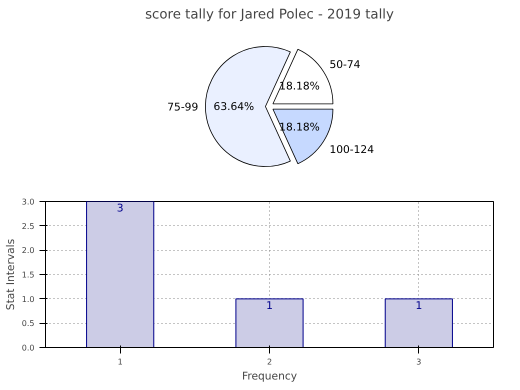 The width and height of the screenshot is (520, 390). What do you see at coordinates (28, 275) in the screenshot?
I see `y-tick-label: 1.5` at bounding box center [28, 275].